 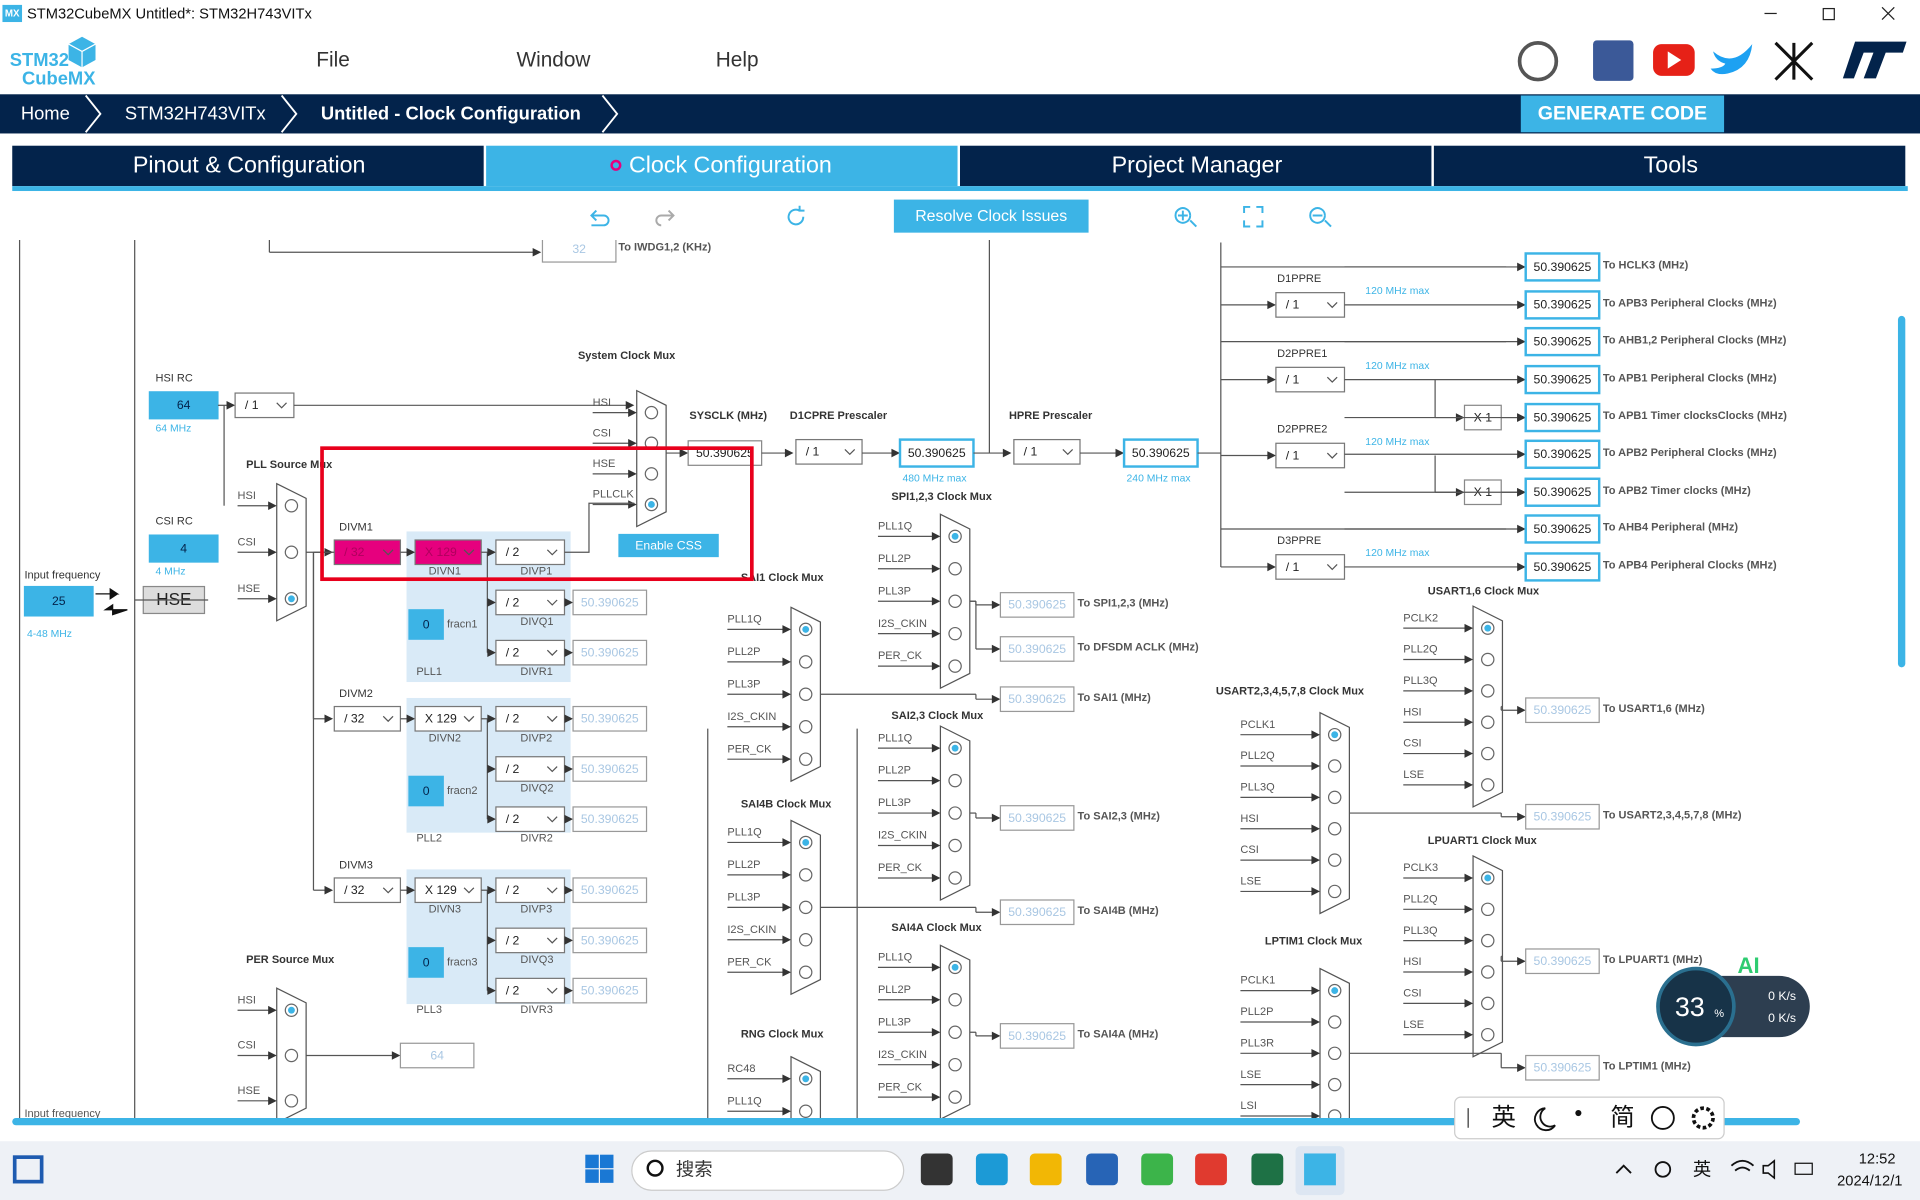 I want to click on ime-script: 简, so click(x=1622, y=1118).